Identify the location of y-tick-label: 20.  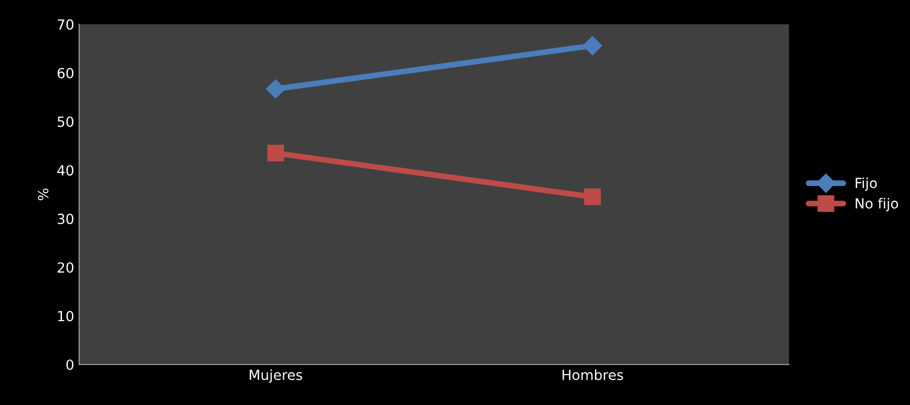
(66, 267).